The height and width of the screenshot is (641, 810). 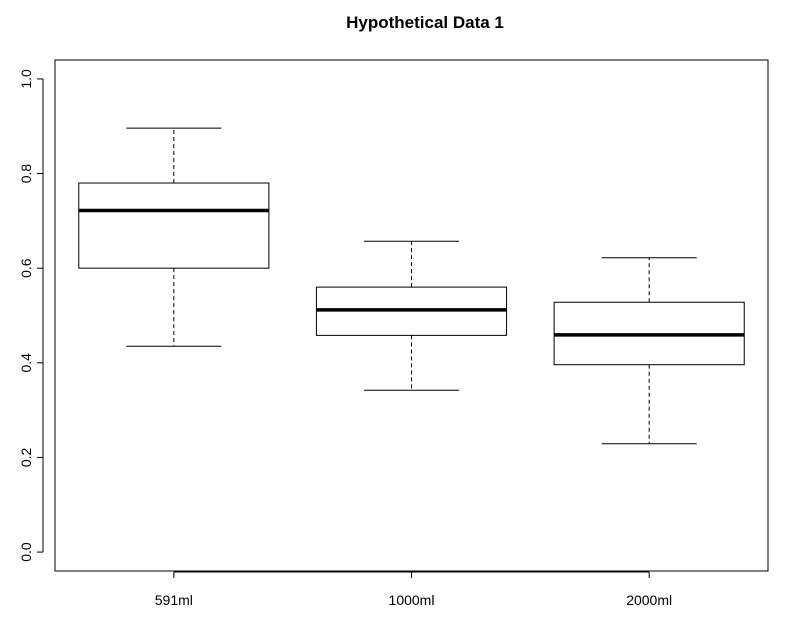 I want to click on y-tick-label: 0.8, so click(x=26, y=174).